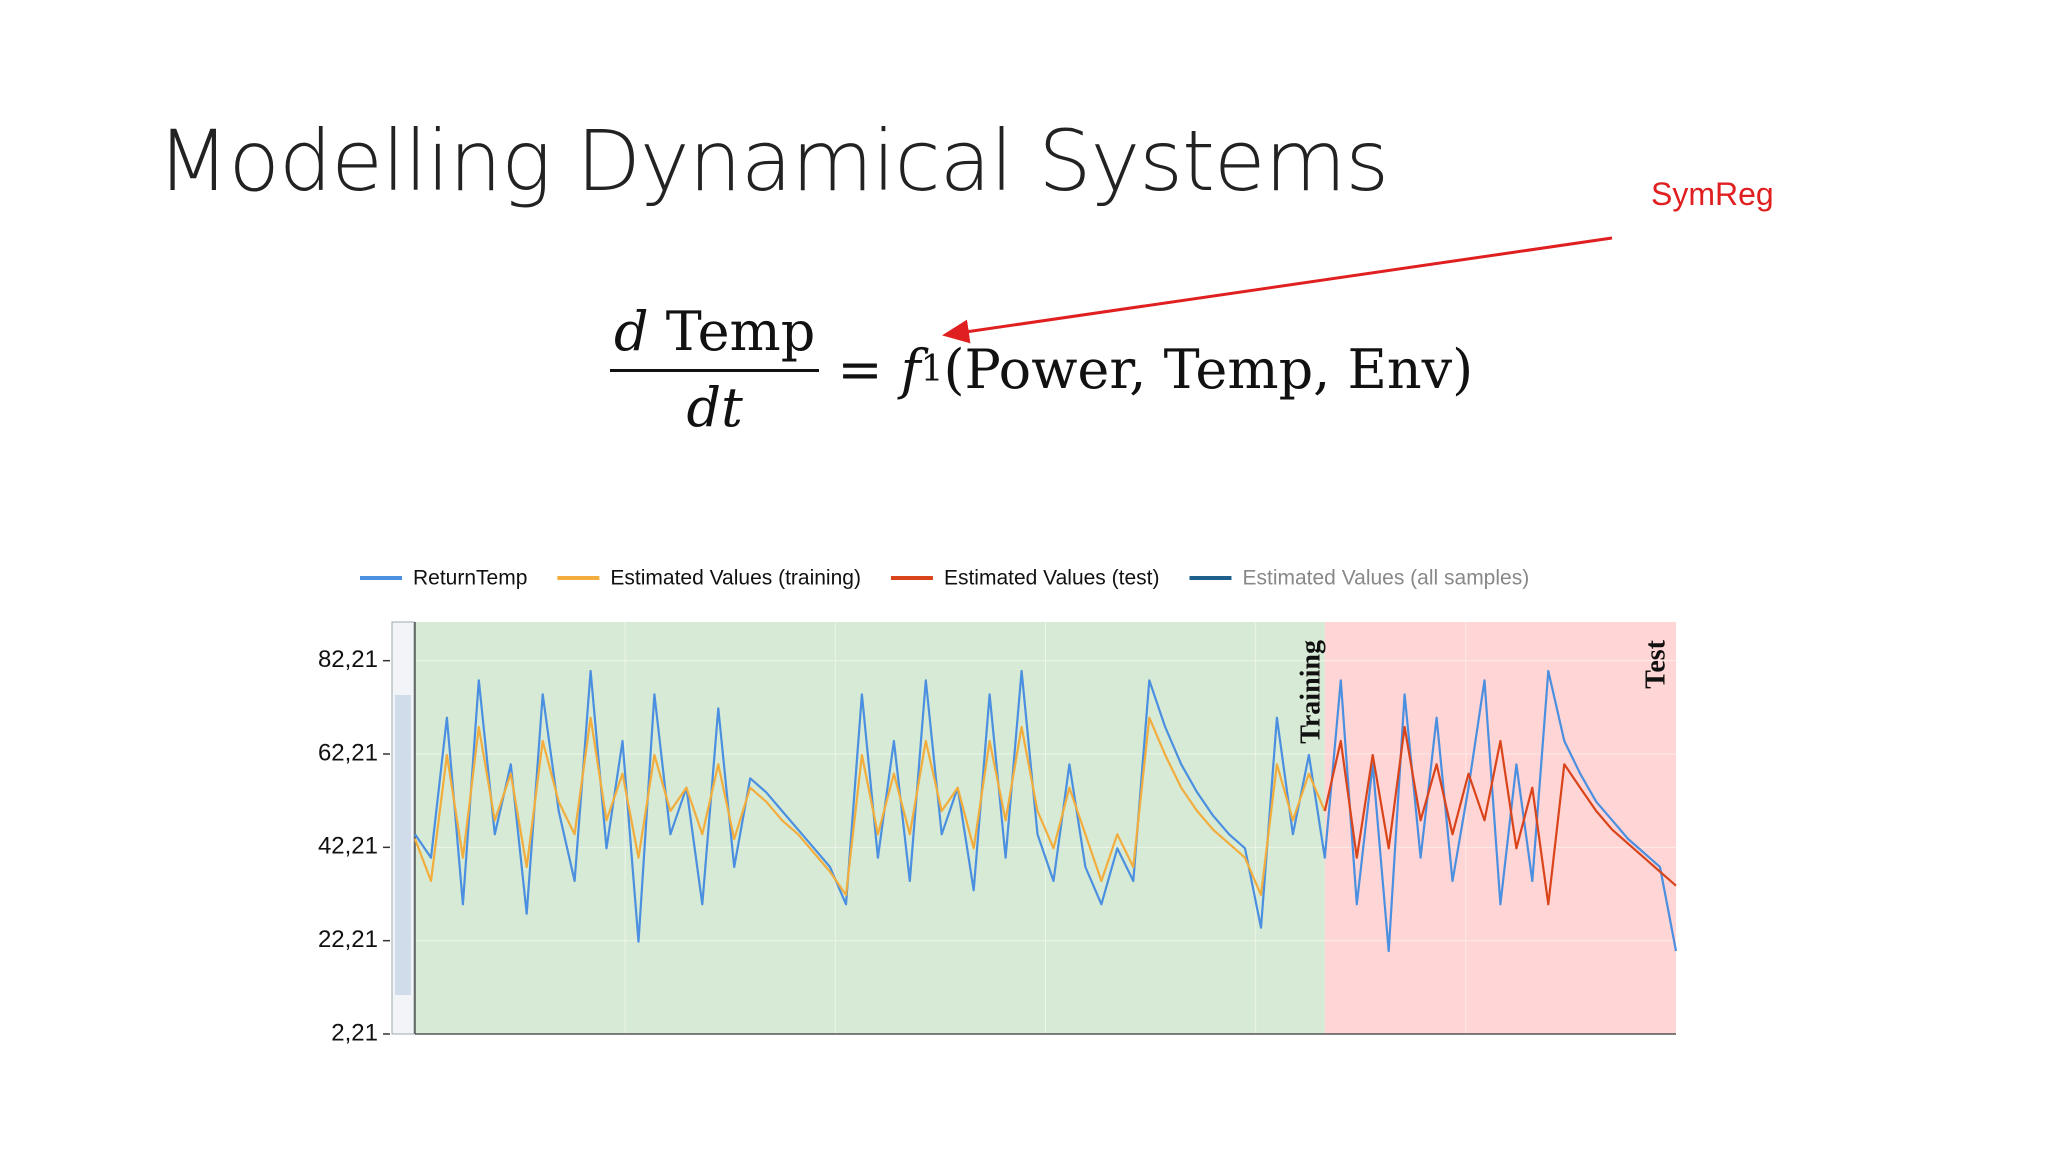 The width and height of the screenshot is (2048, 1152). I want to click on eq-func: f, so click(910, 369).